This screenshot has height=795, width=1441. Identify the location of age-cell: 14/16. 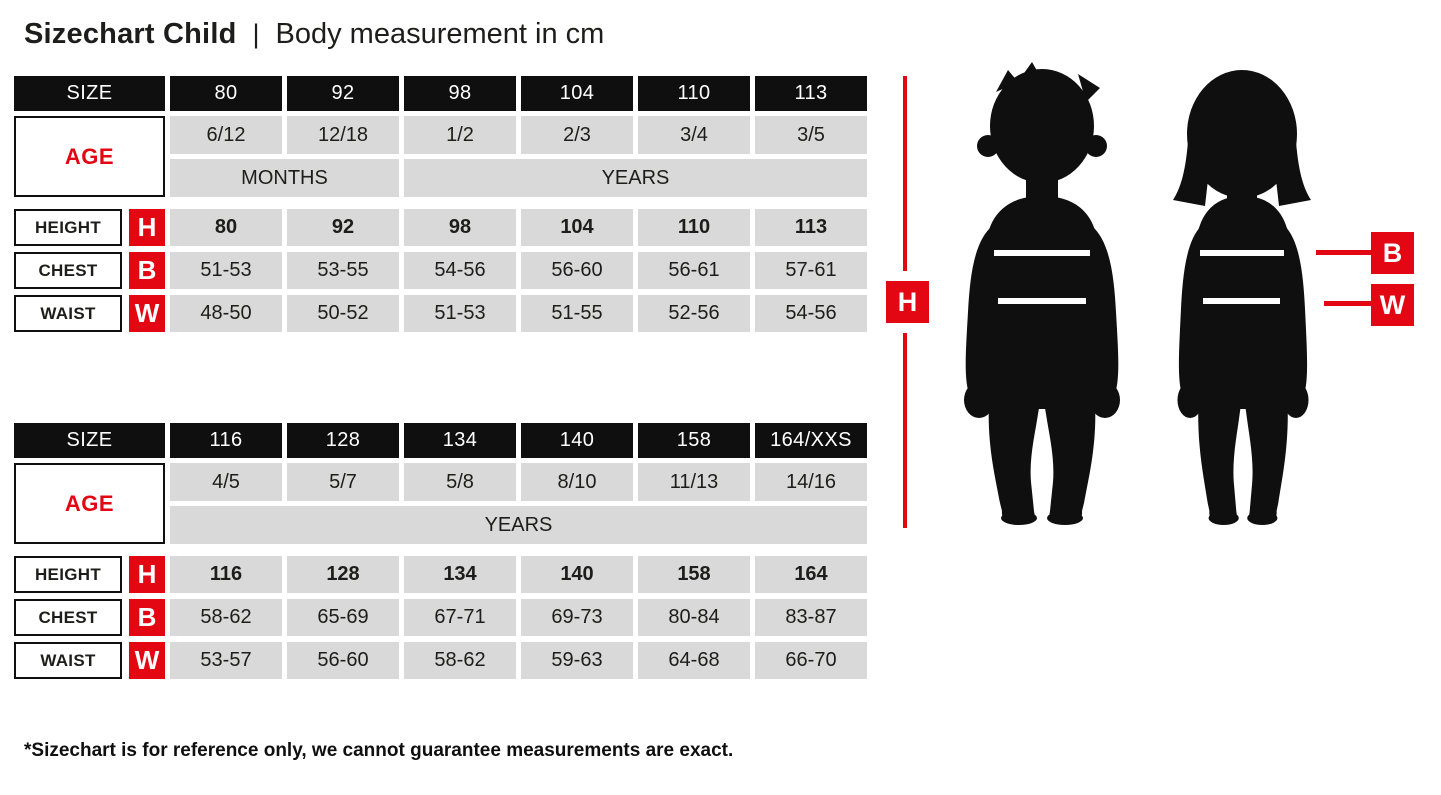
(811, 482).